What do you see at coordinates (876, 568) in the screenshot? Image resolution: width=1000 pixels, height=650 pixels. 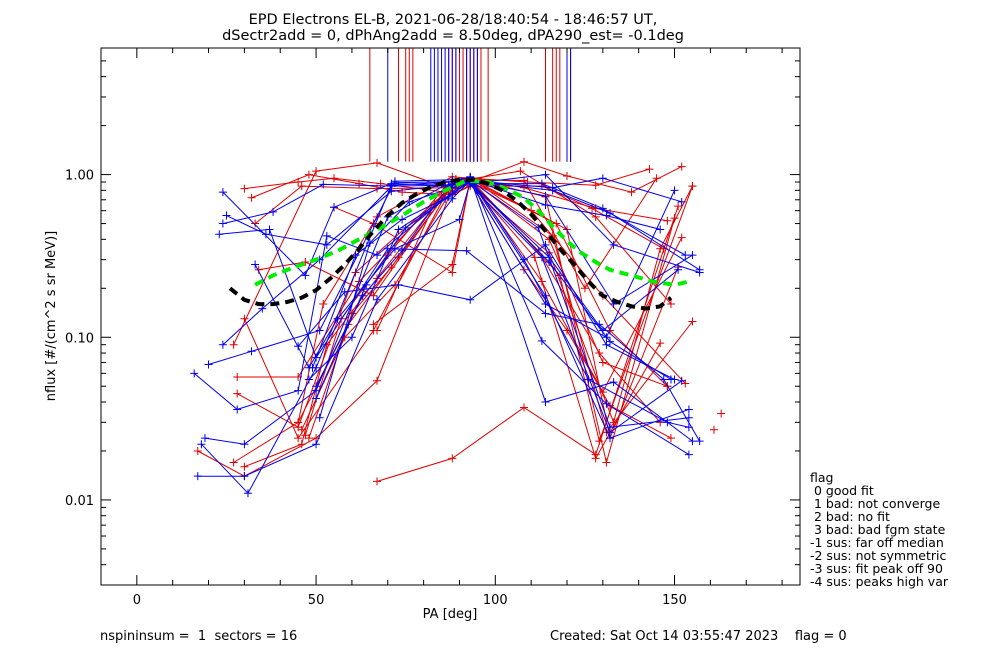 I see `legend-item: -3 sus: fit peak off 90` at bounding box center [876, 568].